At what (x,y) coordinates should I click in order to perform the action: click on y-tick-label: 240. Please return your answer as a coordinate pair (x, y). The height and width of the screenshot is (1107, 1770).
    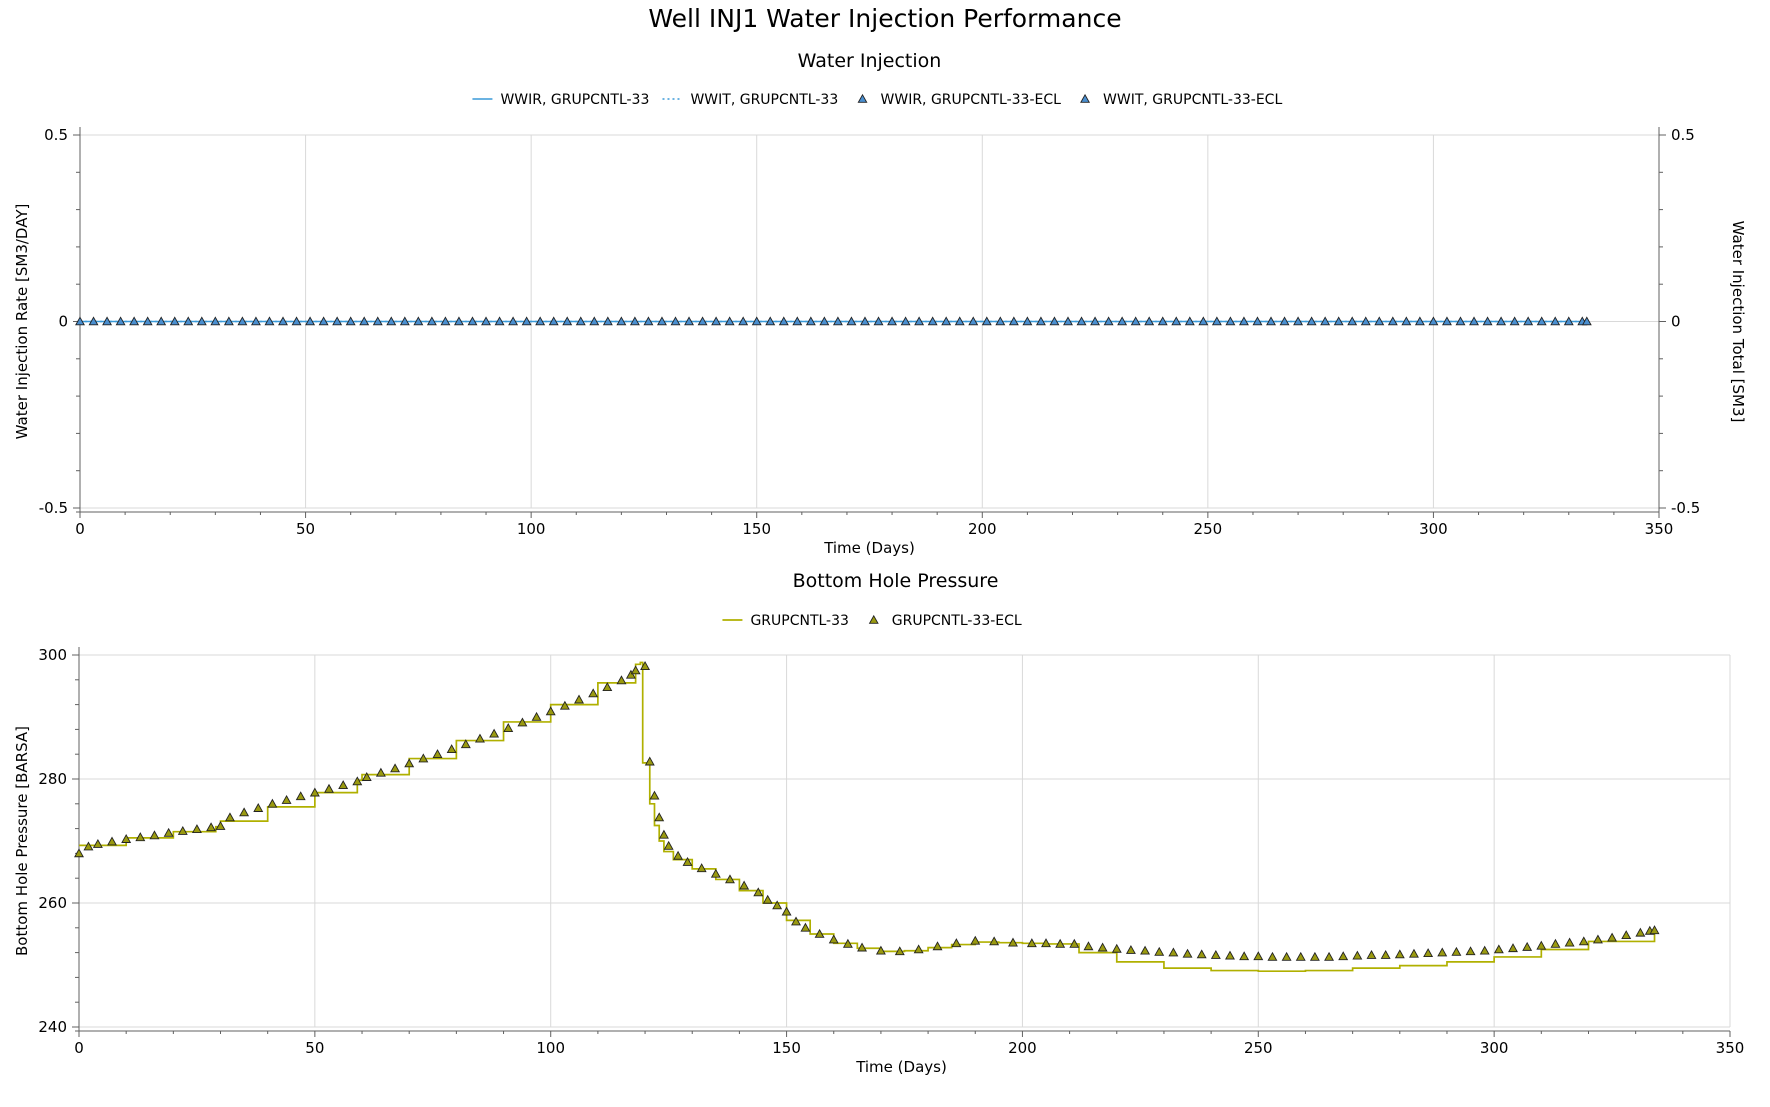
    Looking at the image, I should click on (52, 1027).